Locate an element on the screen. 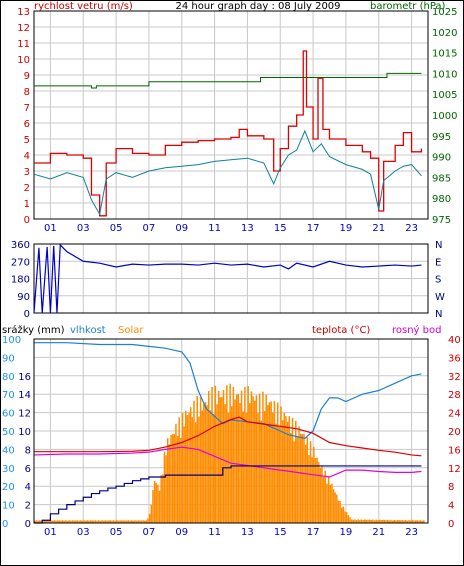  tick-label: 20 is located at coordinates (454, 432).